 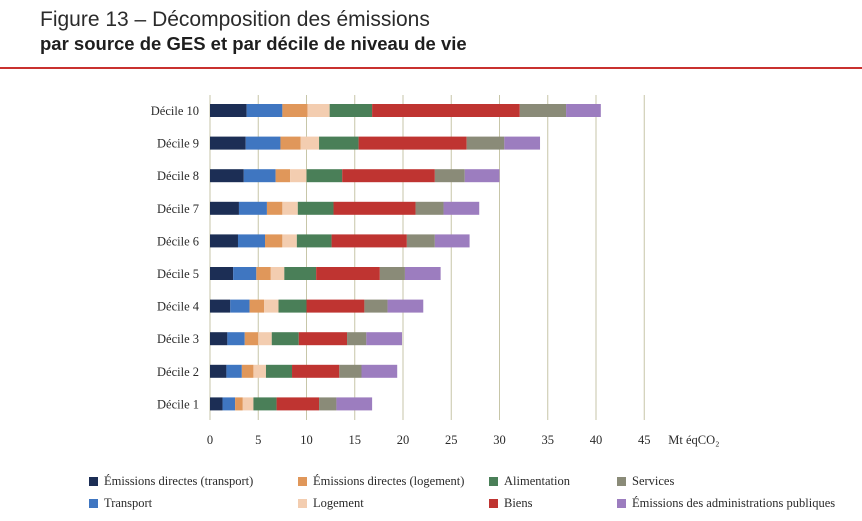 What do you see at coordinates (178, 176) in the screenshot?
I see `category-label: Décile 8` at bounding box center [178, 176].